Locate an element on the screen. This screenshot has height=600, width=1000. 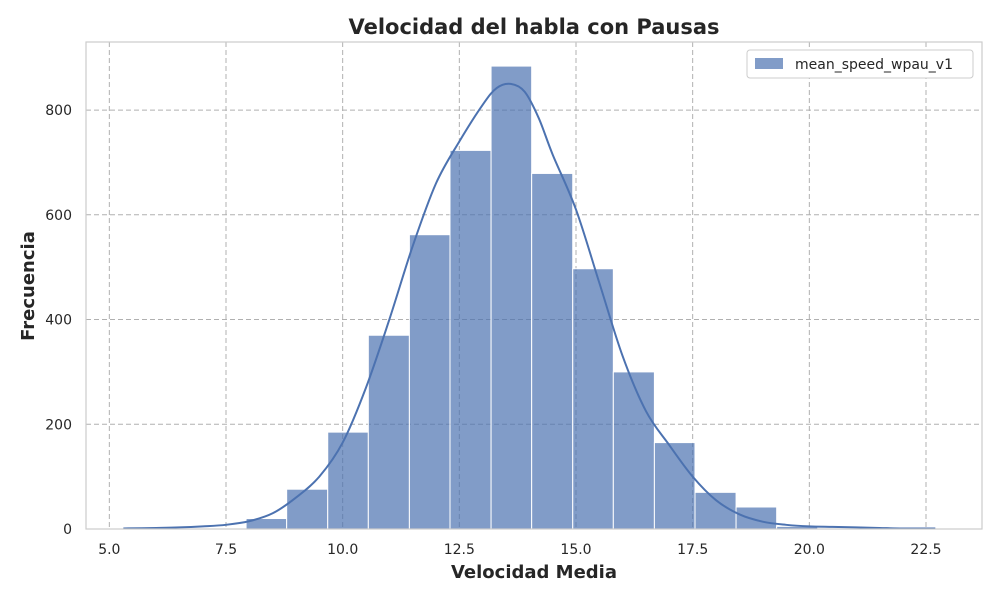
legend: mean_speed_wpau_v1 is located at coordinates (860, 64).